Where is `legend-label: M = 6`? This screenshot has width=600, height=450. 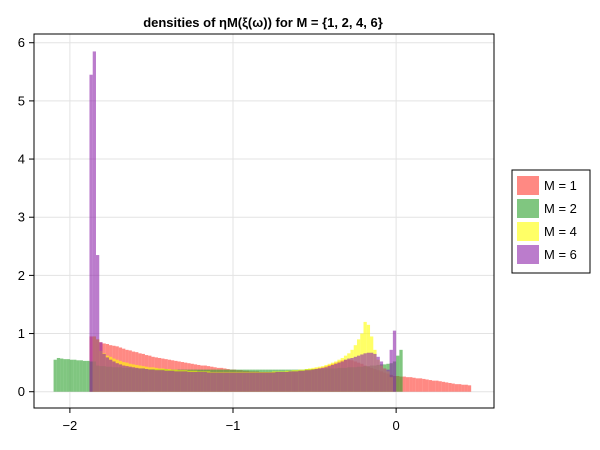 legend-label: M = 6 is located at coordinates (560, 254).